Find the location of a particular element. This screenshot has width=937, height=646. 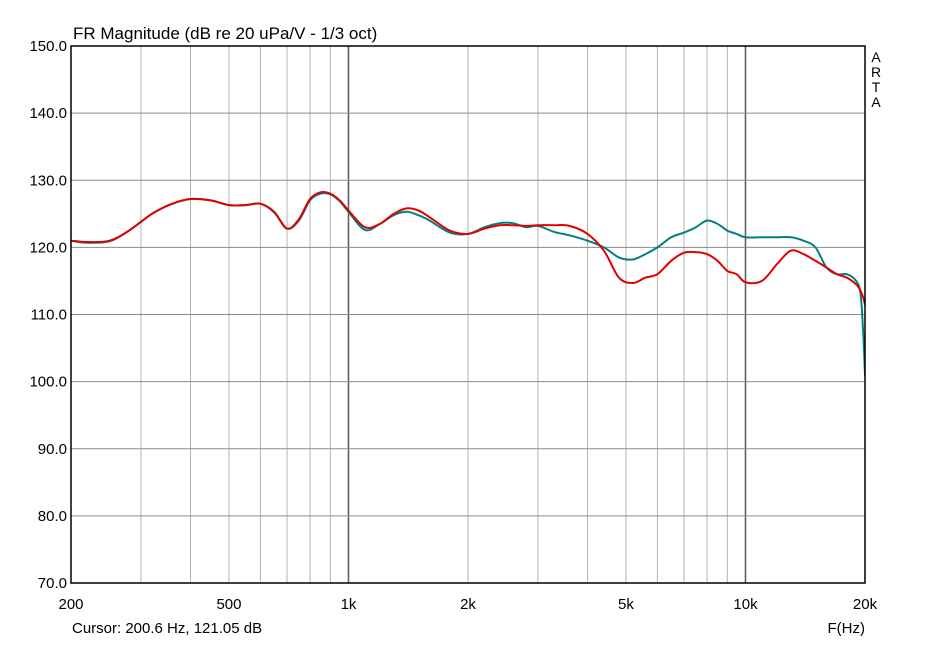

y-tick-label: 120.0 is located at coordinates (48, 247).